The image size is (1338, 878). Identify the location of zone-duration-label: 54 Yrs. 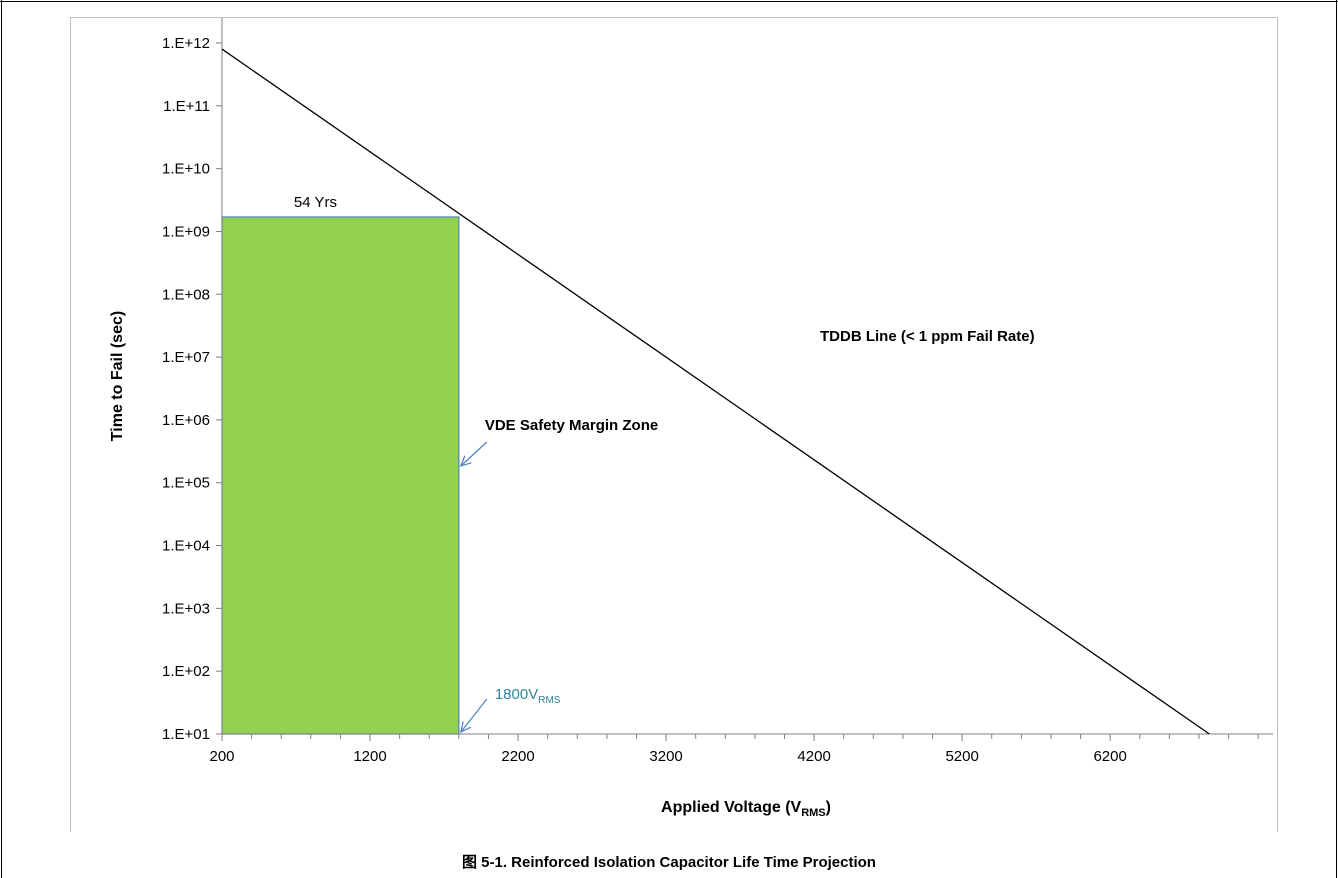
(315, 202).